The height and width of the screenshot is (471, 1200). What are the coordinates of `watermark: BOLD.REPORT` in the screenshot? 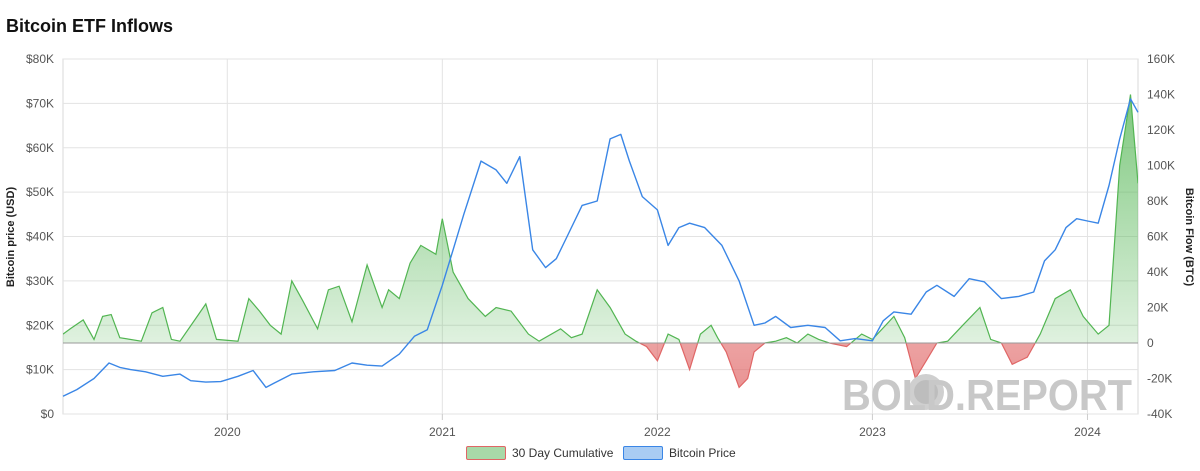 It's located at (987, 395).